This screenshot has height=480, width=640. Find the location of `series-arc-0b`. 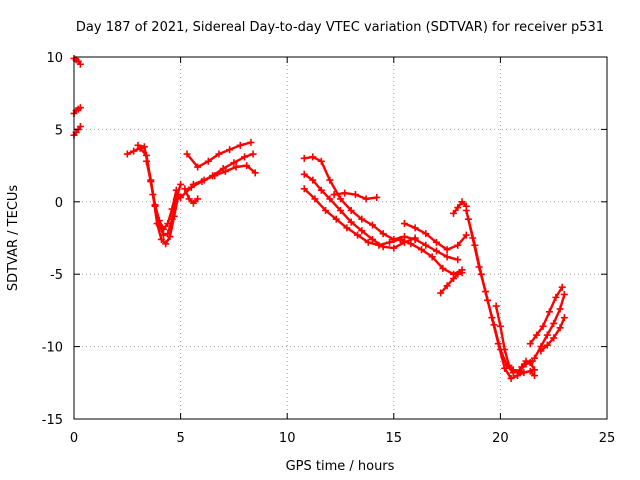

series-arc-0b is located at coordinates (77, 110).